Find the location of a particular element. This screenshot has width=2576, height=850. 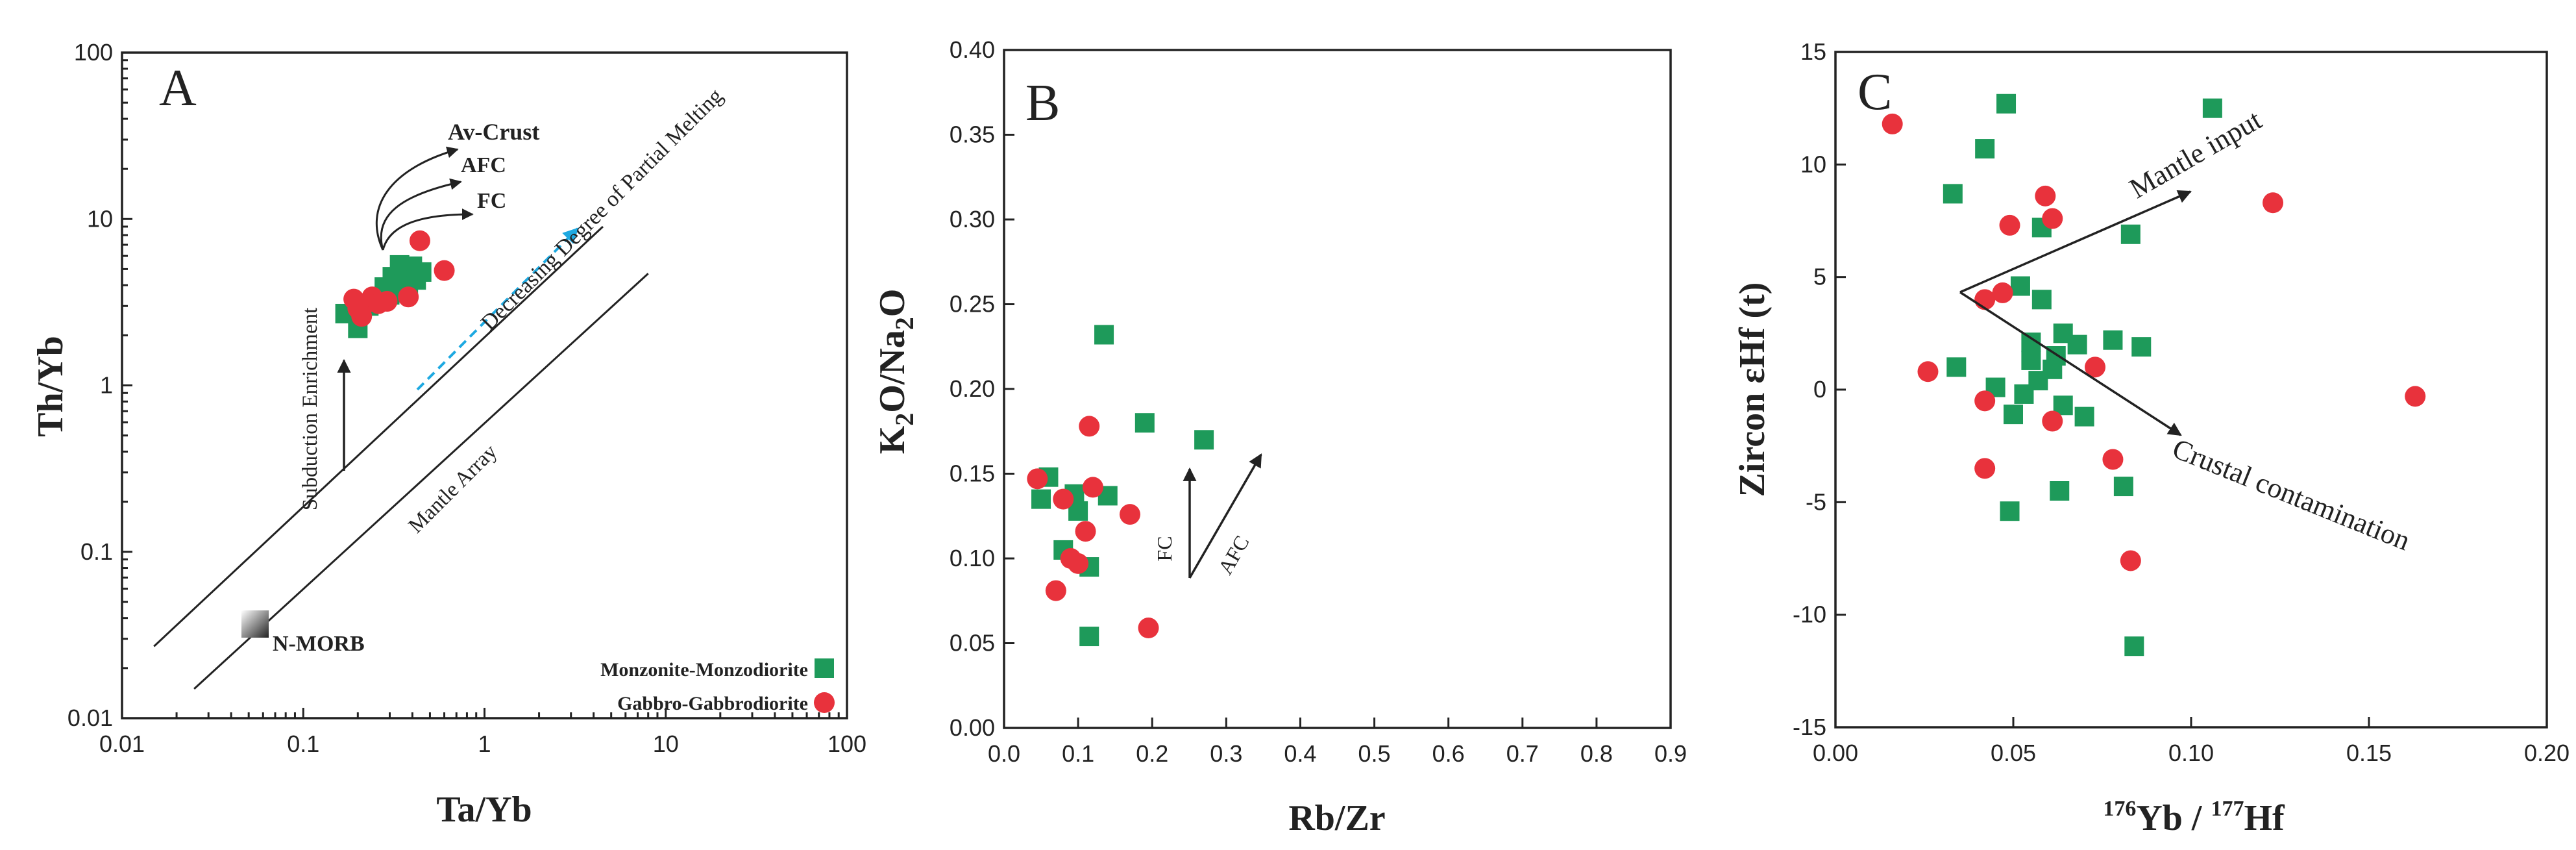

x-tick-label: 10 is located at coordinates (666, 744).